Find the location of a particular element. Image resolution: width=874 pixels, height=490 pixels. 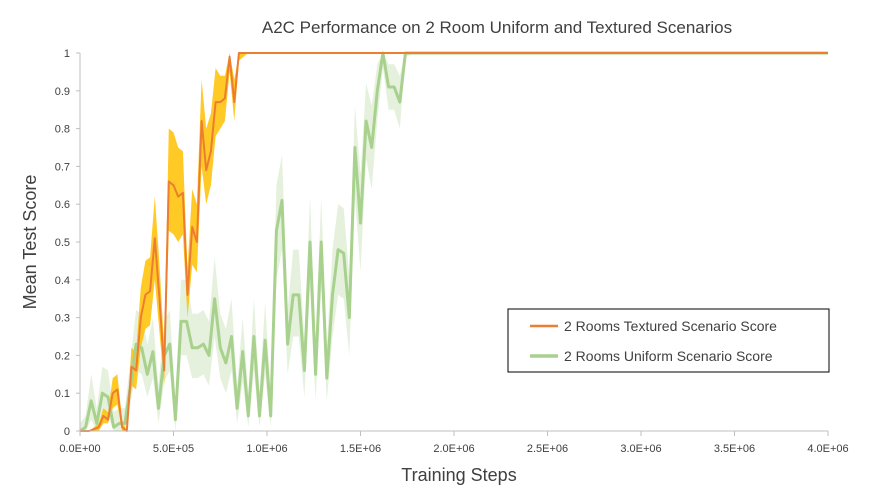

x-tick-label: 5.0E+05 is located at coordinates (173, 449).